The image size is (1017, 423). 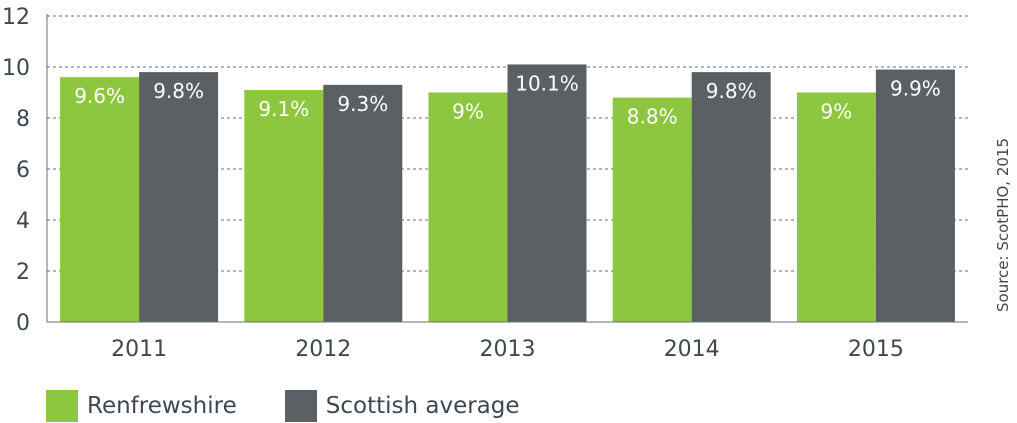 I want to click on bar-value-label: 10.1%, so click(x=547, y=83).